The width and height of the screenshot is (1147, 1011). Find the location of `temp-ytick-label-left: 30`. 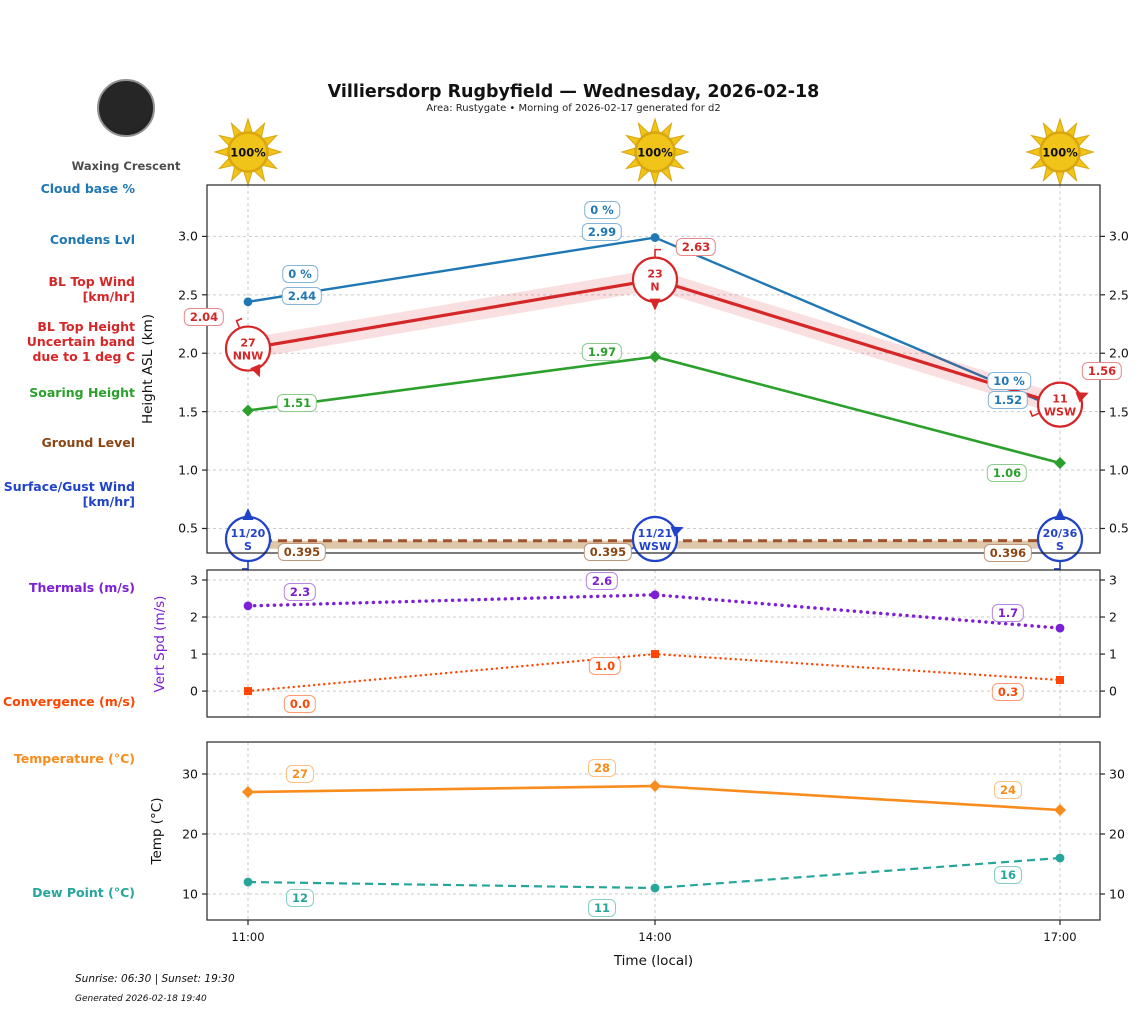

temp-ytick-label-left: 30 is located at coordinates (190, 774).